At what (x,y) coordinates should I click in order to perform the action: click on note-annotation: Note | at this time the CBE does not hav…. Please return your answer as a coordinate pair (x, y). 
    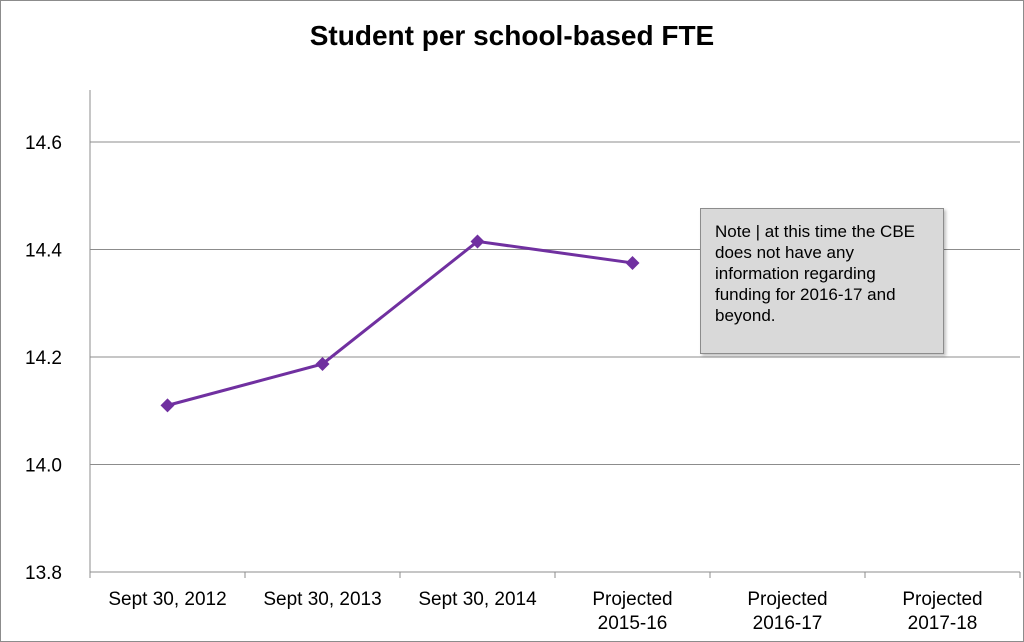
    Looking at the image, I should click on (822, 281).